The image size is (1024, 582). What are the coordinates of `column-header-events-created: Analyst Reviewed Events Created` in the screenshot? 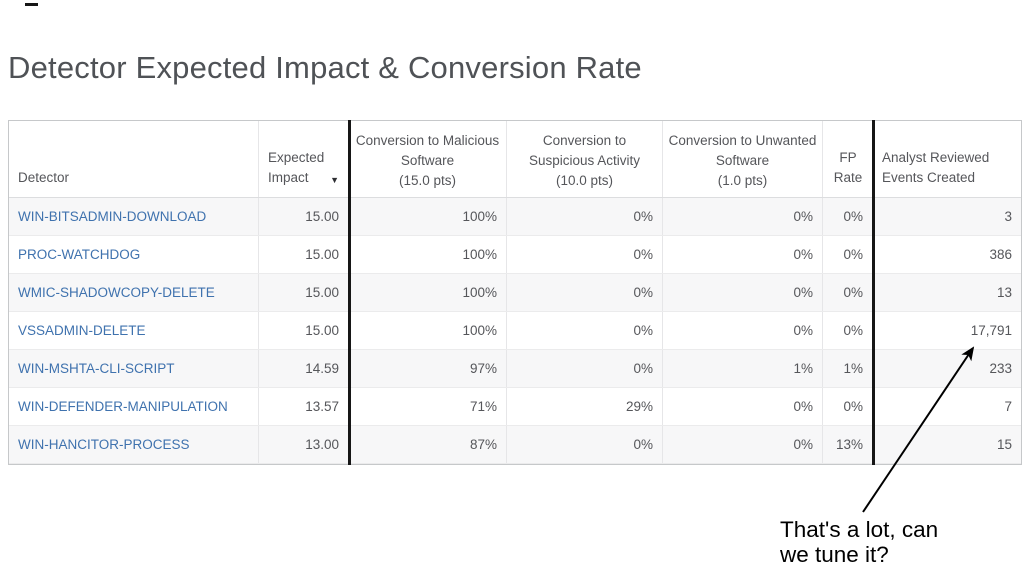 It's located at (936, 167).